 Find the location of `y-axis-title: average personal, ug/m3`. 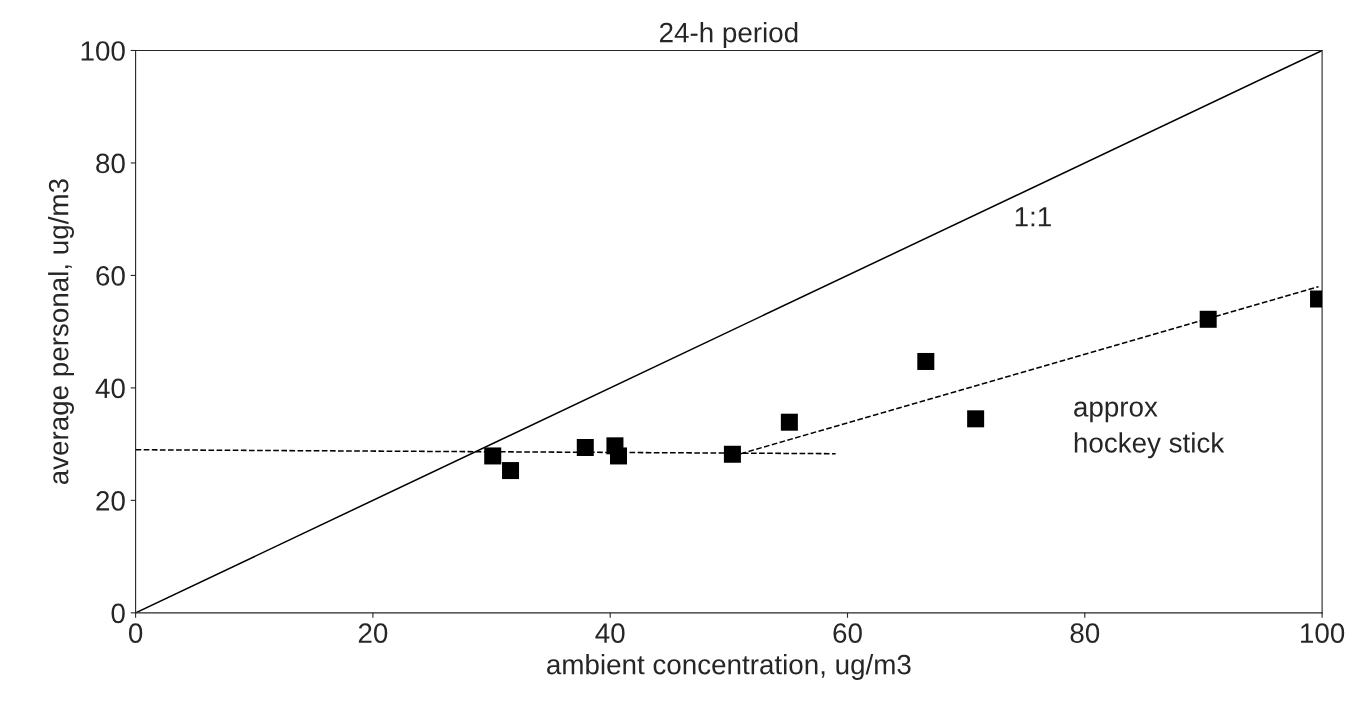

y-axis-title: average personal, ug/m3 is located at coordinates (61, 332).